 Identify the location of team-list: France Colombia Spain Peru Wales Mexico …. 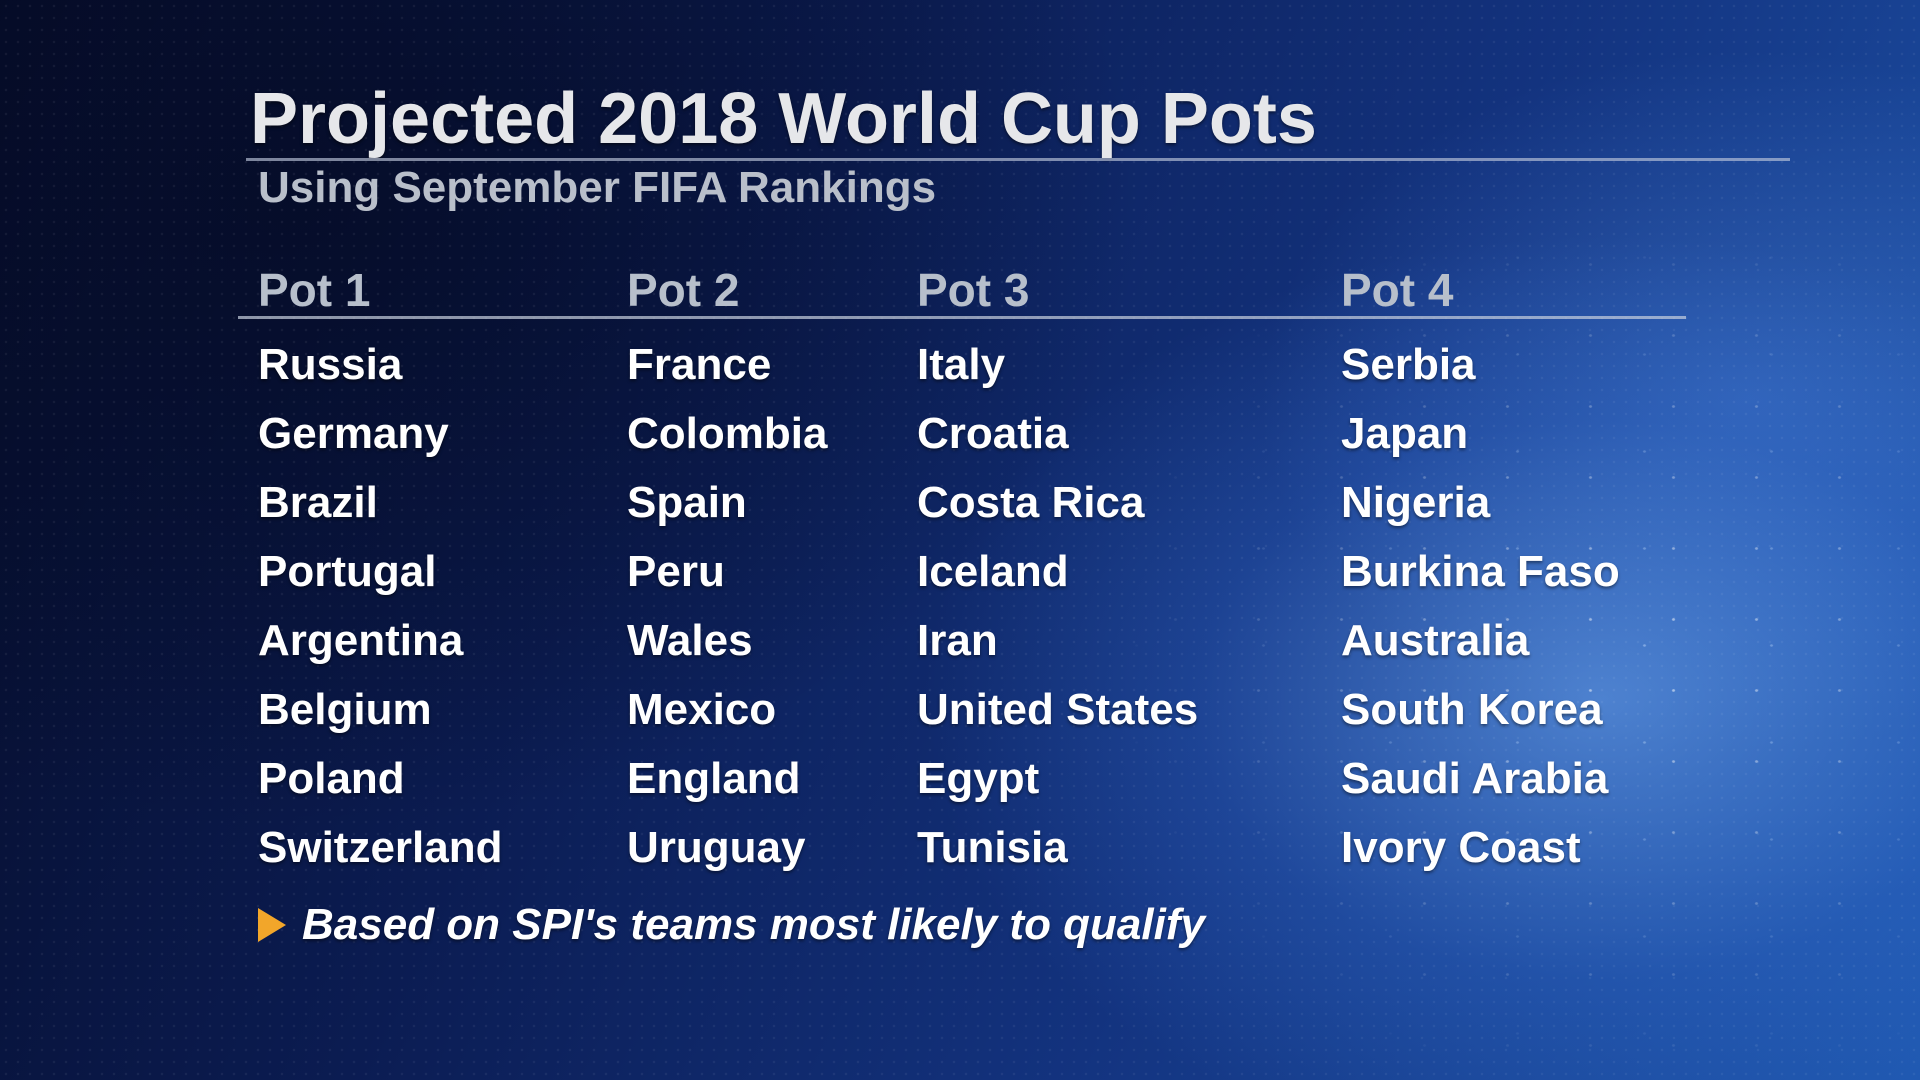
(727, 606).